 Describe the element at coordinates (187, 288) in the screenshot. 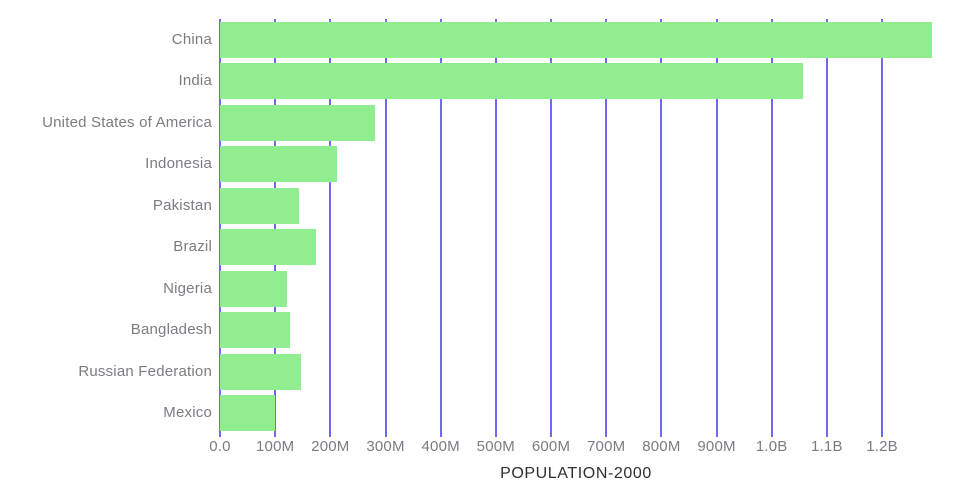

I see `category-label-nigeria: Nigeria` at that location.